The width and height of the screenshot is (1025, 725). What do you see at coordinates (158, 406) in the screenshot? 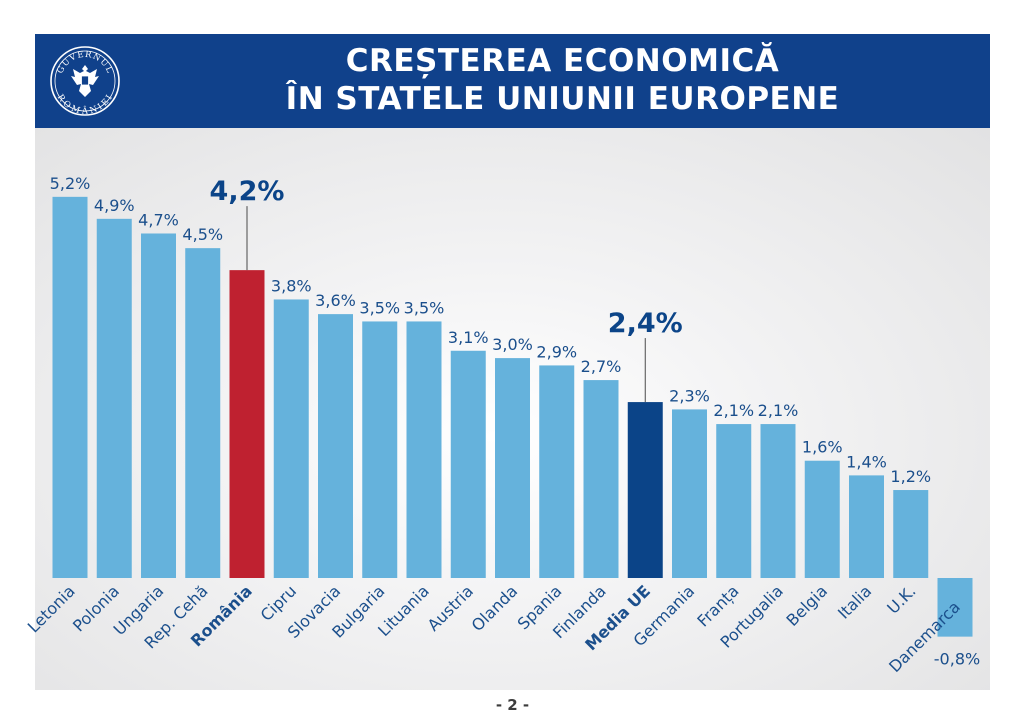
I see `bar-ungaria` at bounding box center [158, 406].